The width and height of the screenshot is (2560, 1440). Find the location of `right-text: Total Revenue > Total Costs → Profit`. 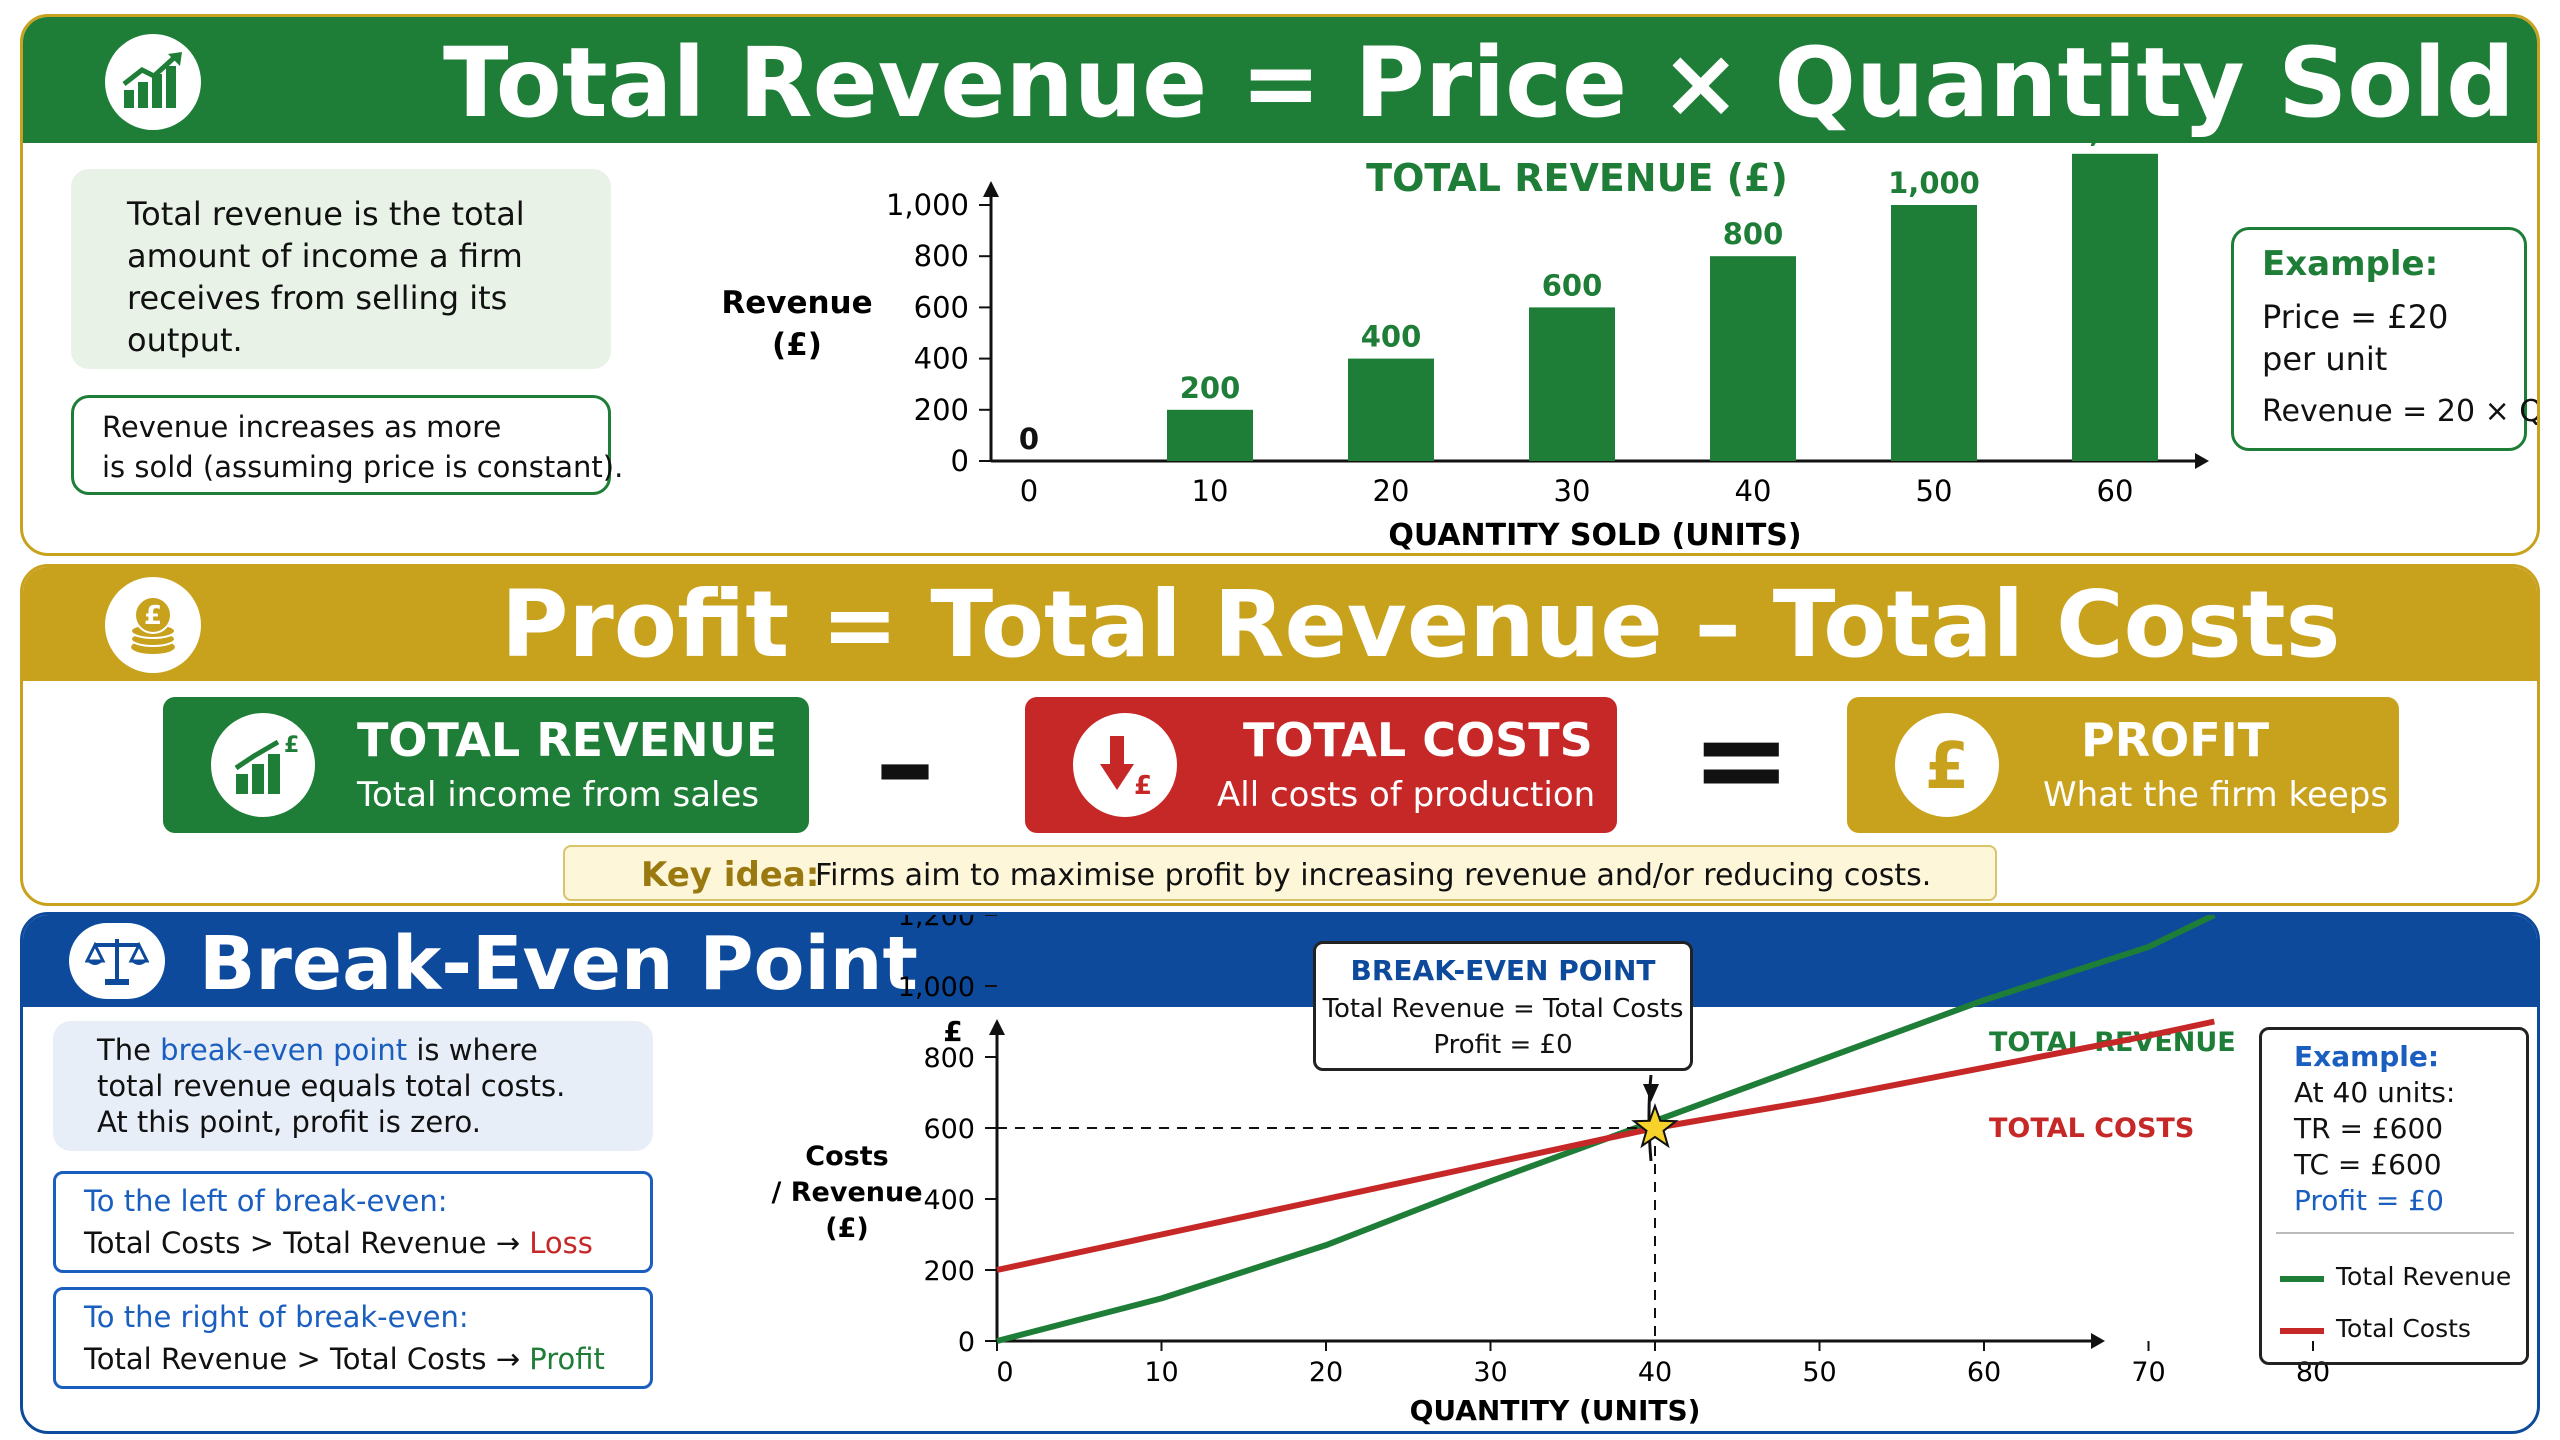

right-text: Total Revenue > Total Costs → Profit is located at coordinates (344, 1359).